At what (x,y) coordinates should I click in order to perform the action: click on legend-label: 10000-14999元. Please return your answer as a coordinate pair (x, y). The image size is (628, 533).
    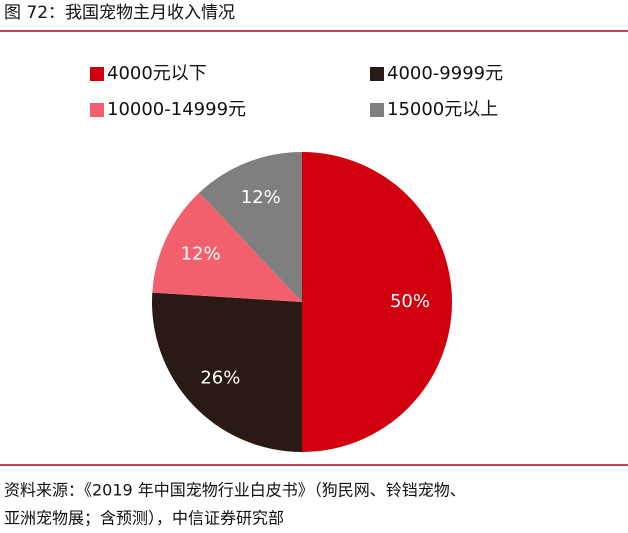
    Looking at the image, I should click on (176, 109).